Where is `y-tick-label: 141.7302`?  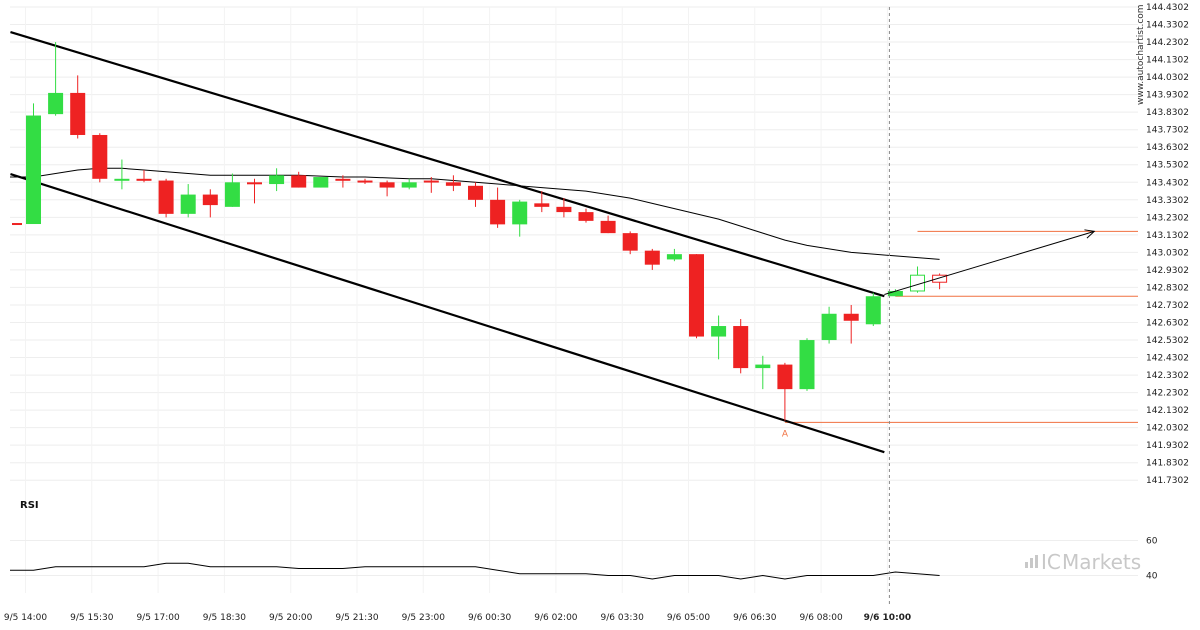
y-tick-label: 141.7302 is located at coordinates (1167, 481).